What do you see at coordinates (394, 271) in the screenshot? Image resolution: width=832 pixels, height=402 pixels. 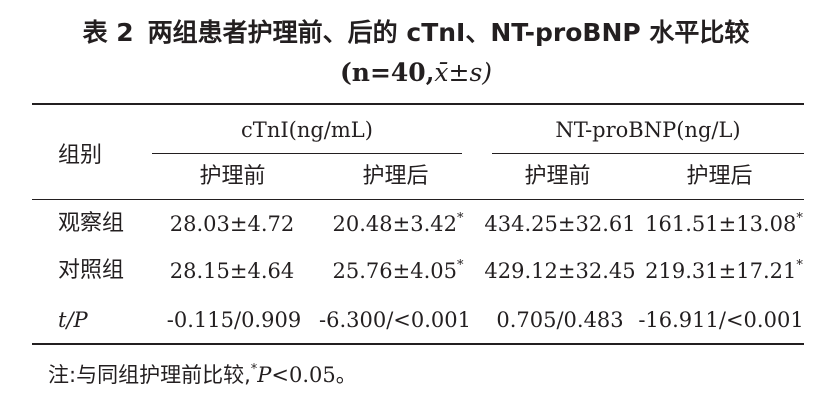 I see `cell-value: 25.76±4.05` at bounding box center [394, 271].